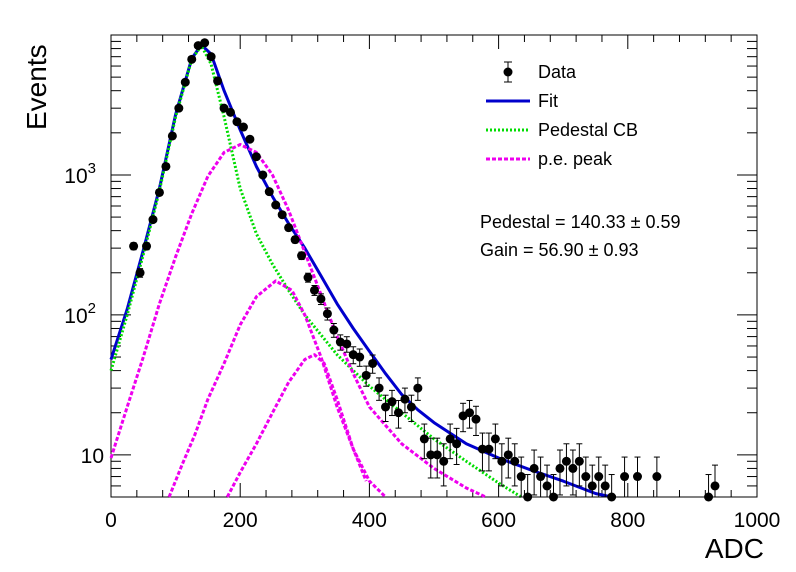  Describe the element at coordinates (80, 174) in the screenshot. I see `y-tick-label: 103` at that location.